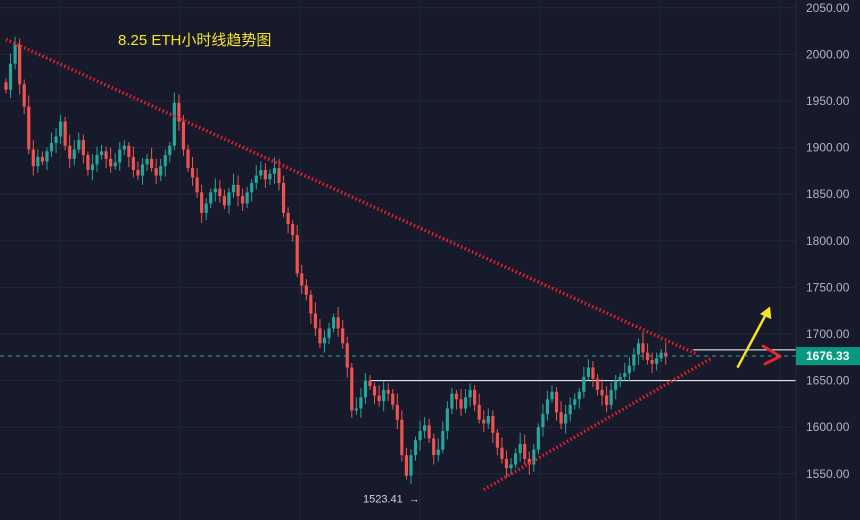 This screenshot has width=860, height=520. I want to click on y-tick-label: 1950.00, so click(828, 101).